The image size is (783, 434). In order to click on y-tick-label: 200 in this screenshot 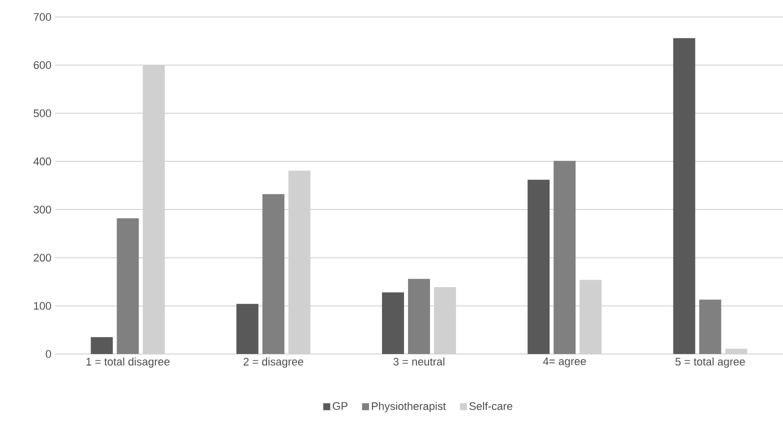, I will do `click(43, 258)`.